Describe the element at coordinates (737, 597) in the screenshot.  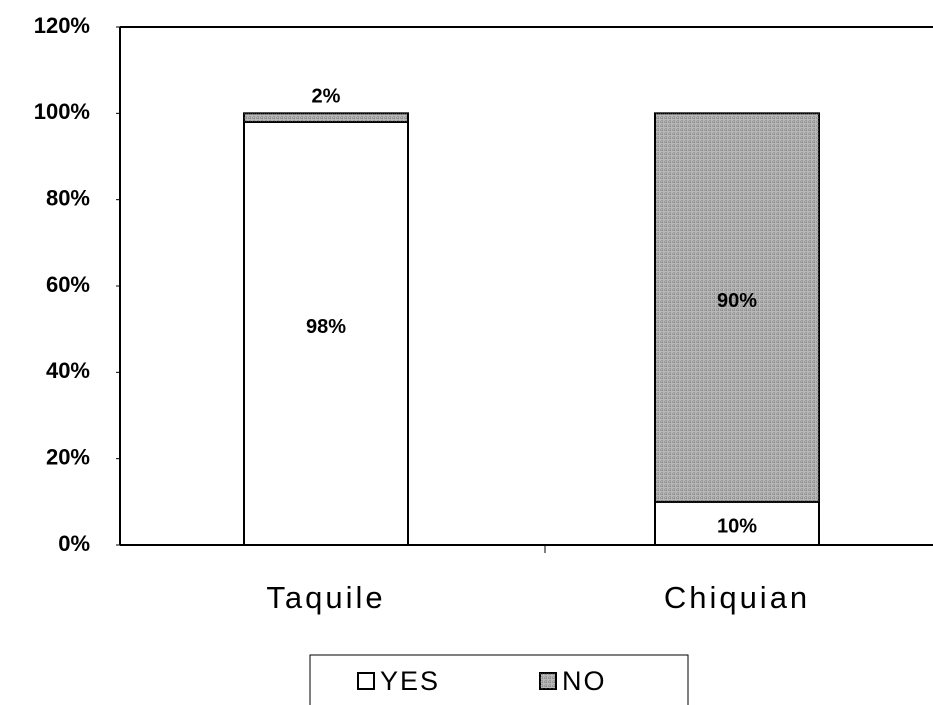
I see `x-tick-label: Chiquian` at that location.